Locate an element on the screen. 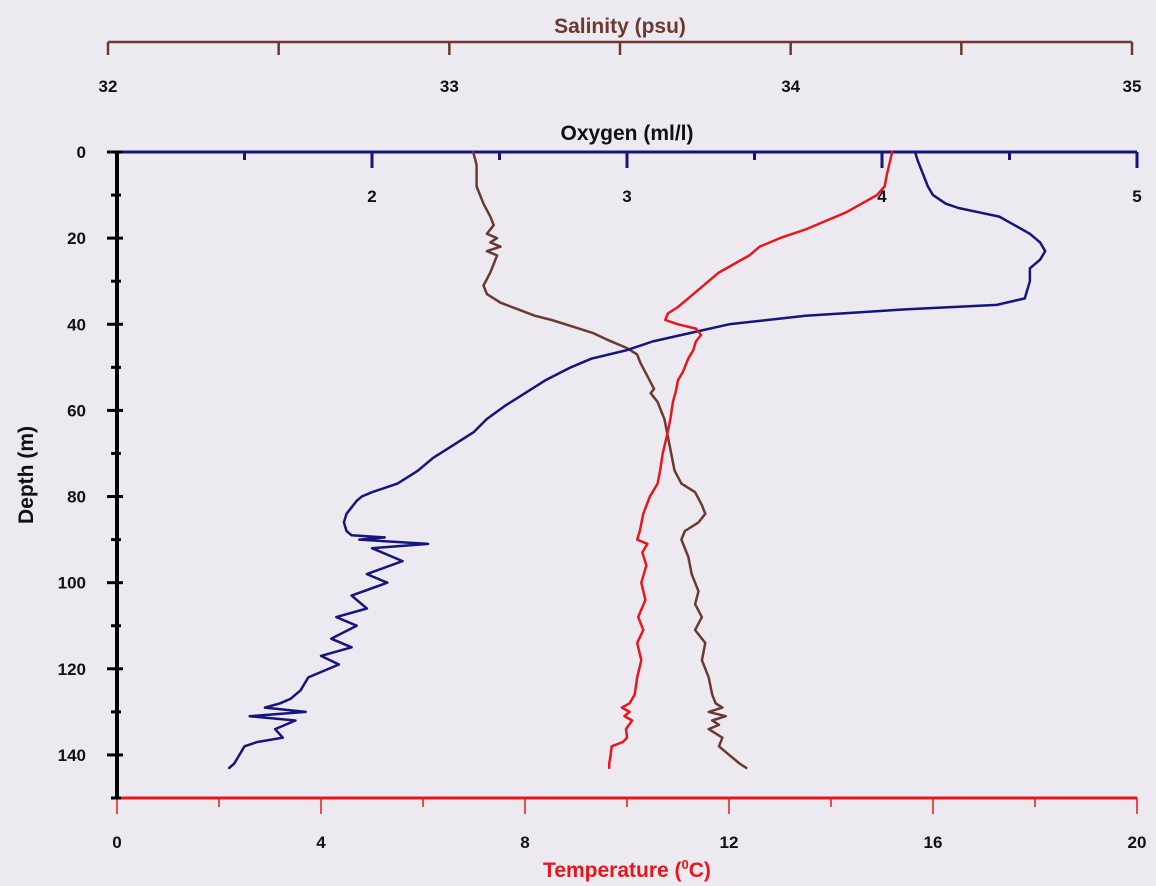 This screenshot has height=886, width=1156. salinity-tick-label: 33 is located at coordinates (449, 86).